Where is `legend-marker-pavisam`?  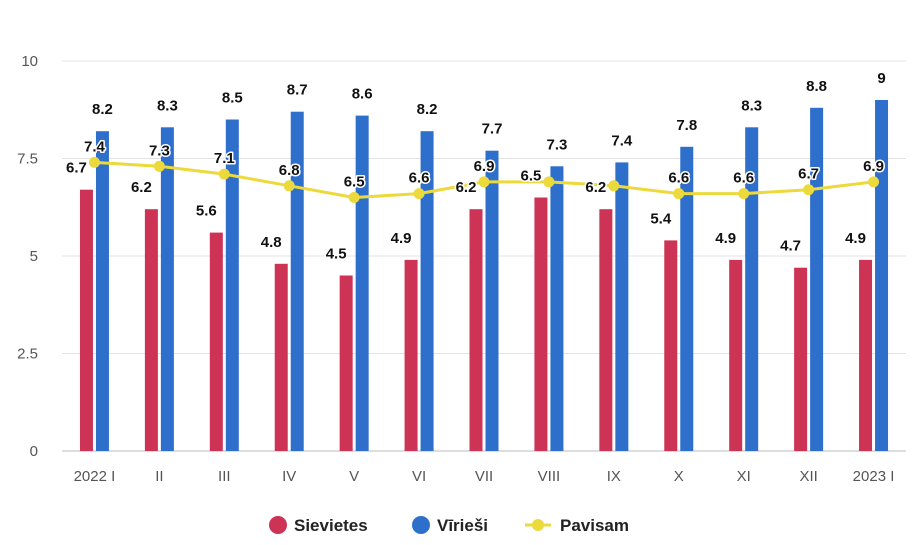
legend-marker-pavisam is located at coordinates (538, 525).